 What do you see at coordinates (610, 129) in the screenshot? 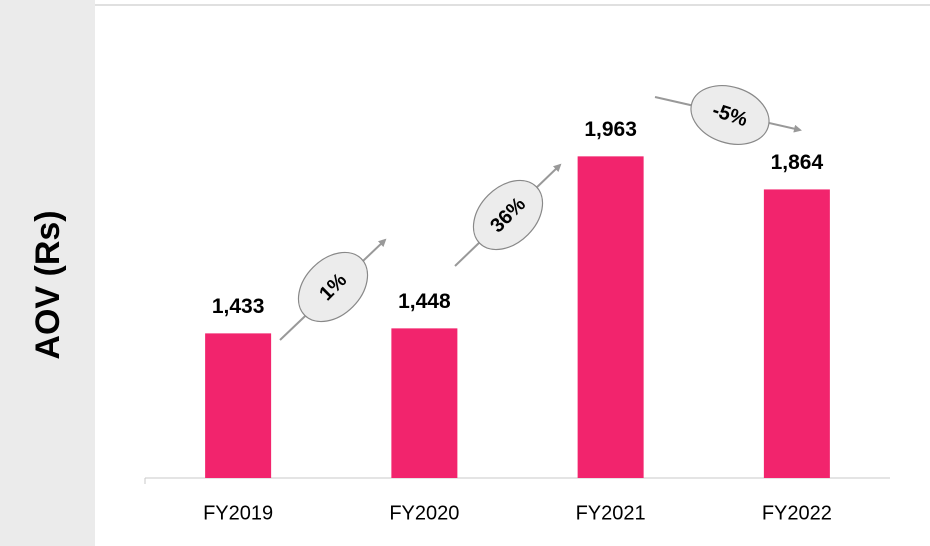
I see `data-label: 1,963` at bounding box center [610, 129].